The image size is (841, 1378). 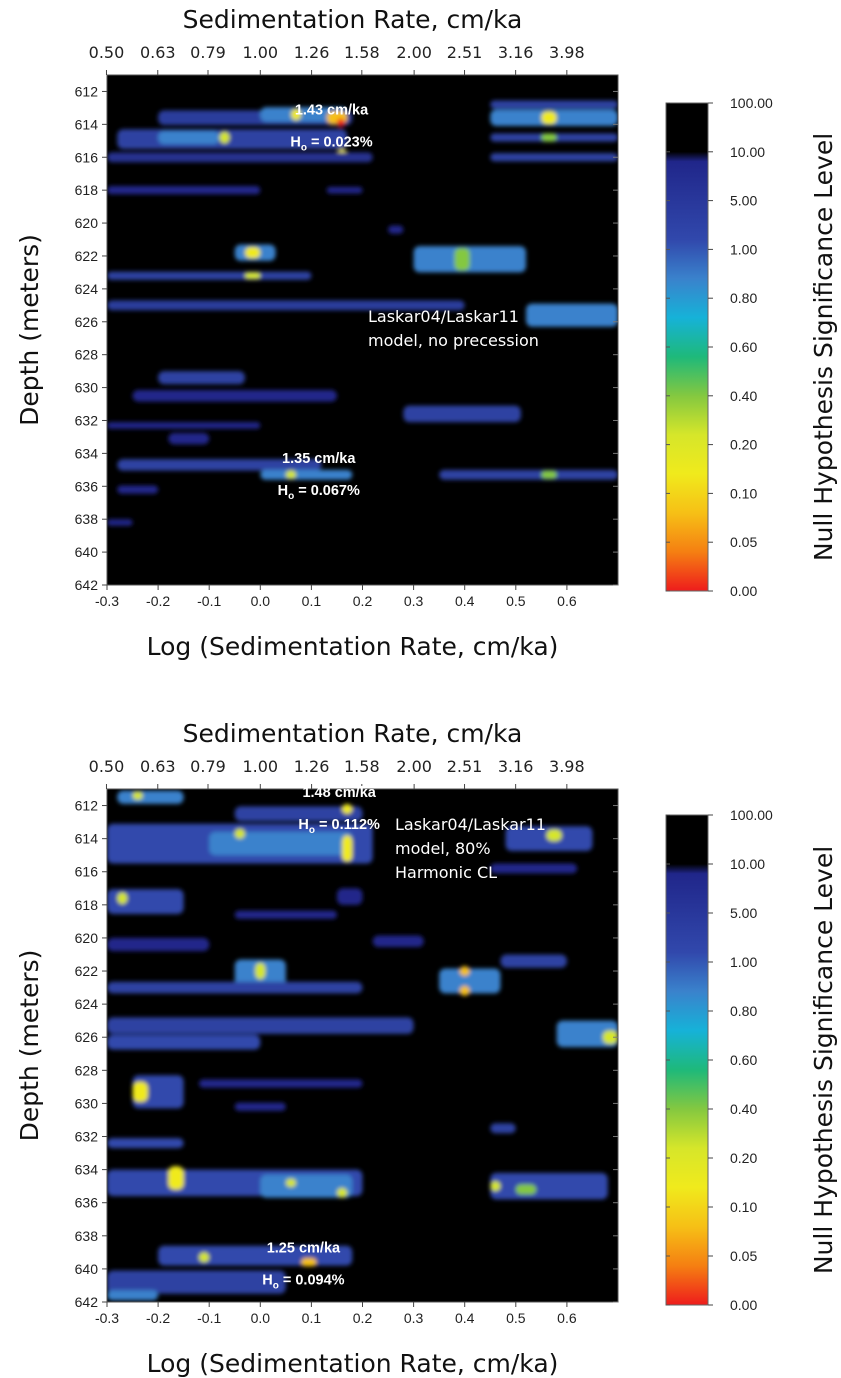 I want to click on y-tick-label: 626, so click(x=87, y=322).